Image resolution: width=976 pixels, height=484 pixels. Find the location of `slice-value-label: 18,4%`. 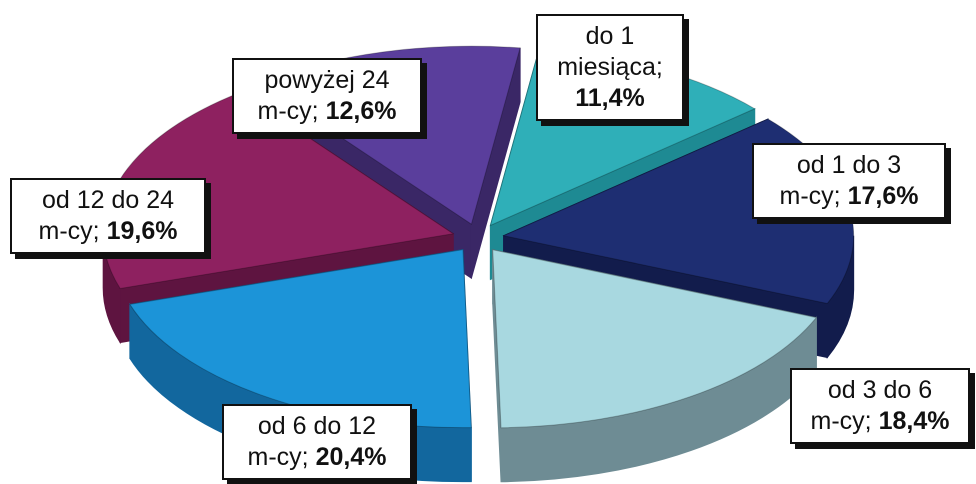

slice-value-label: 18,4% is located at coordinates (914, 421).